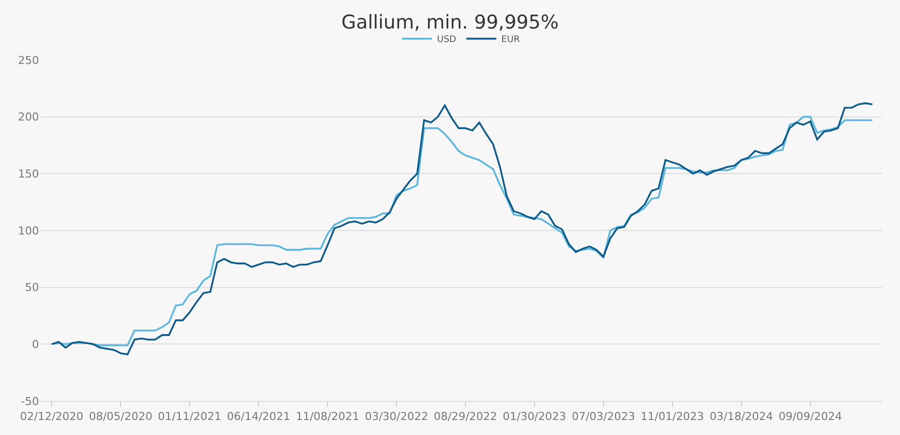  I want to click on y-tick-label: 150, so click(28, 174).